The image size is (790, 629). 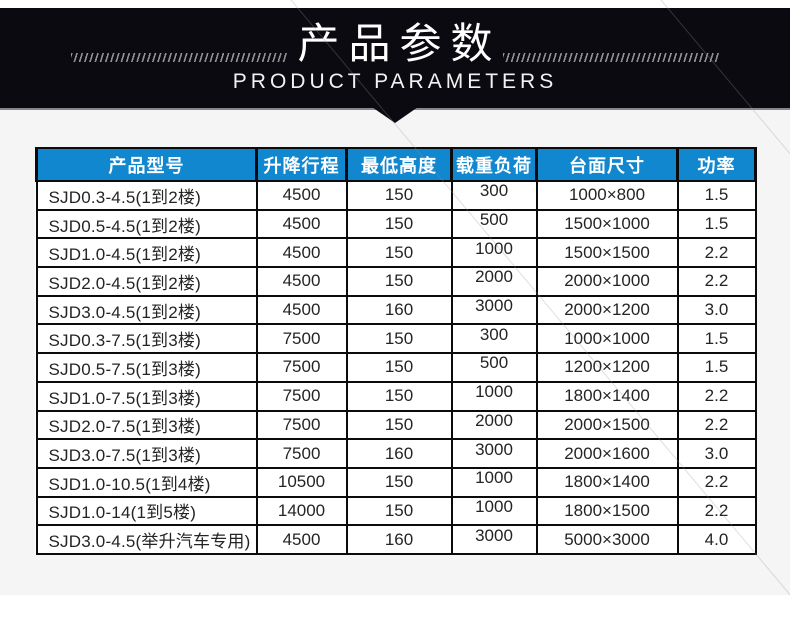 I want to click on table-row: SJD1.0-7.5(1到3楼) 7500 150 1000 1800×1400 2.2, so click(x=396, y=396).